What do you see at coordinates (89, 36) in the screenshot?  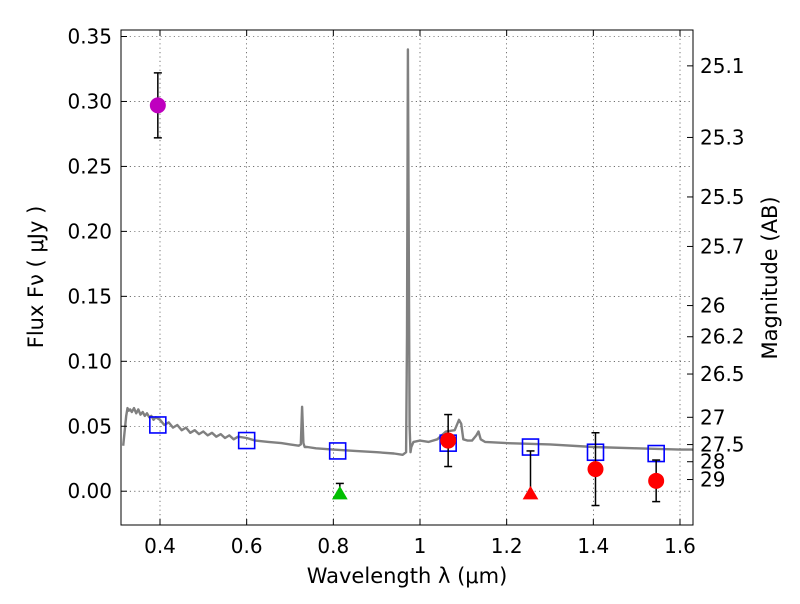 I see `y-tick-label: 0.35` at bounding box center [89, 36].